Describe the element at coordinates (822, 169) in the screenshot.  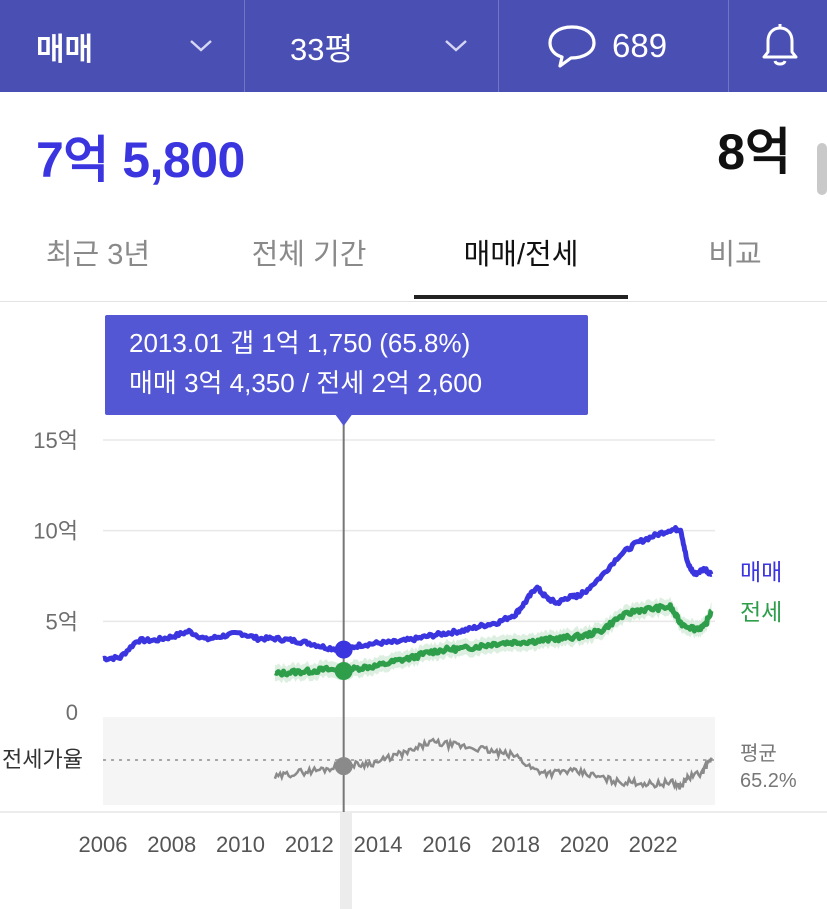
I see `scrollbar-thumb` at that location.